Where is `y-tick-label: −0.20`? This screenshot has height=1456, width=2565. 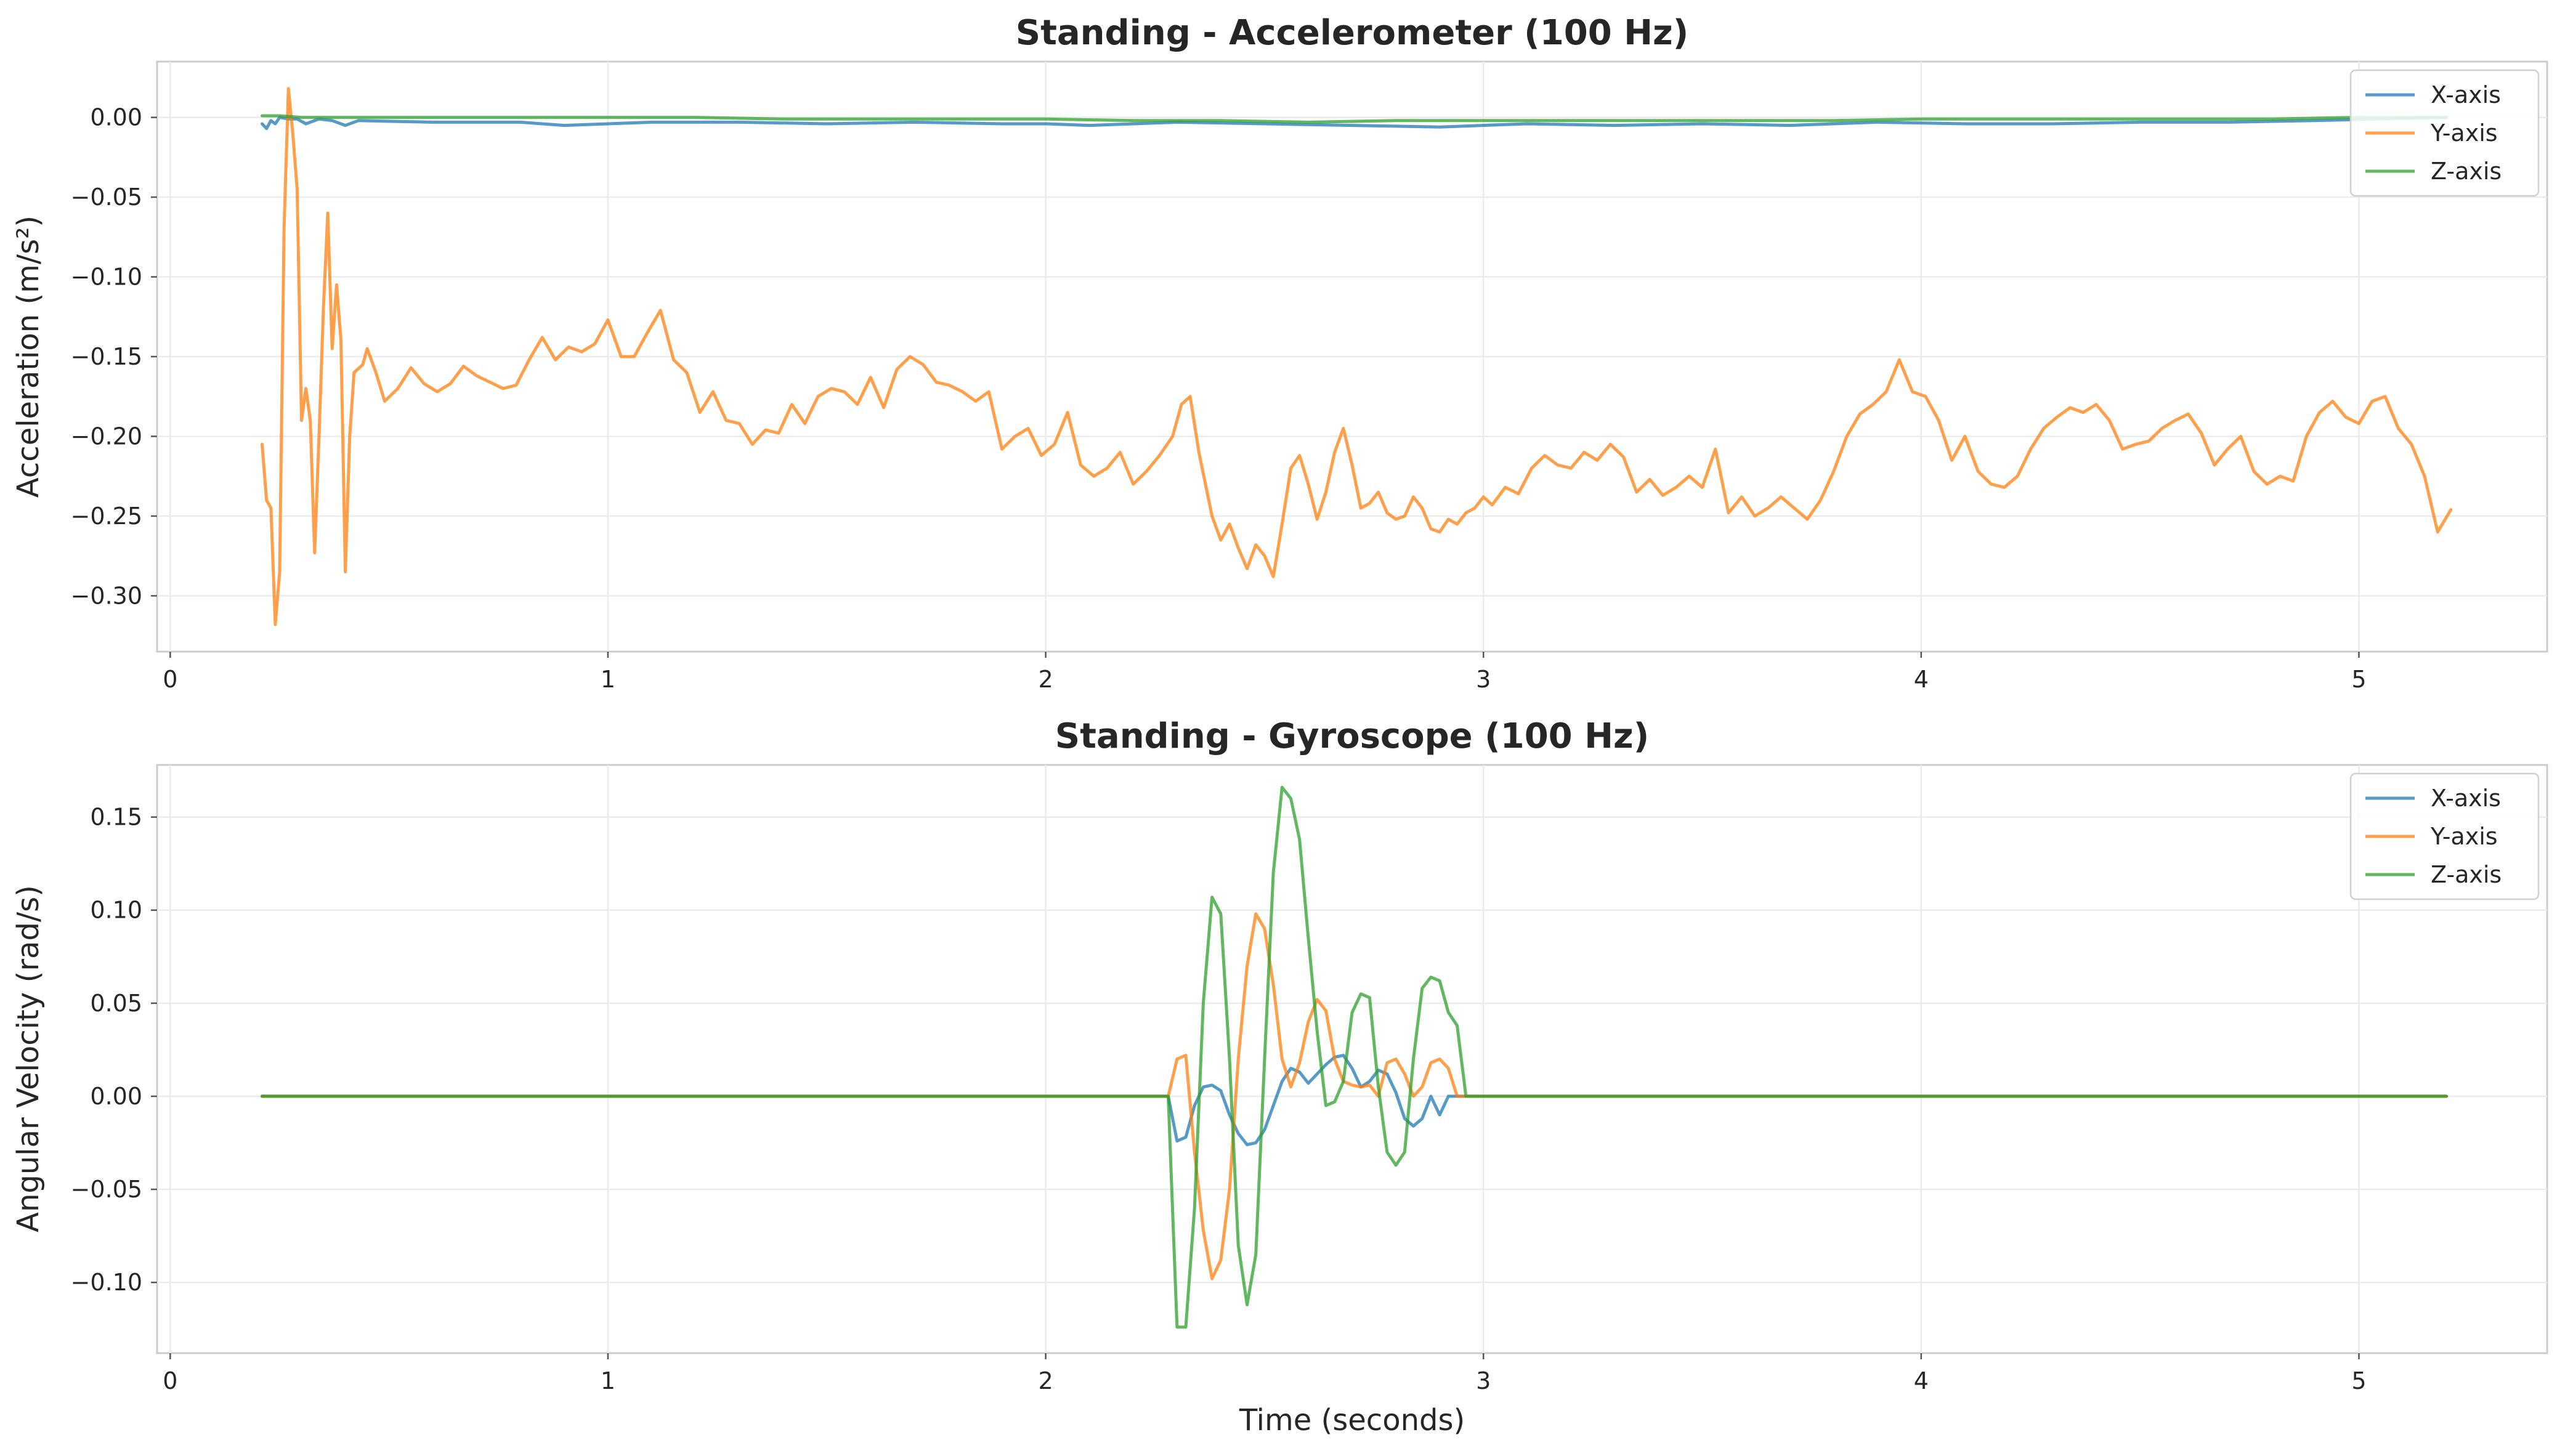
y-tick-label: −0.20 is located at coordinates (107, 436).